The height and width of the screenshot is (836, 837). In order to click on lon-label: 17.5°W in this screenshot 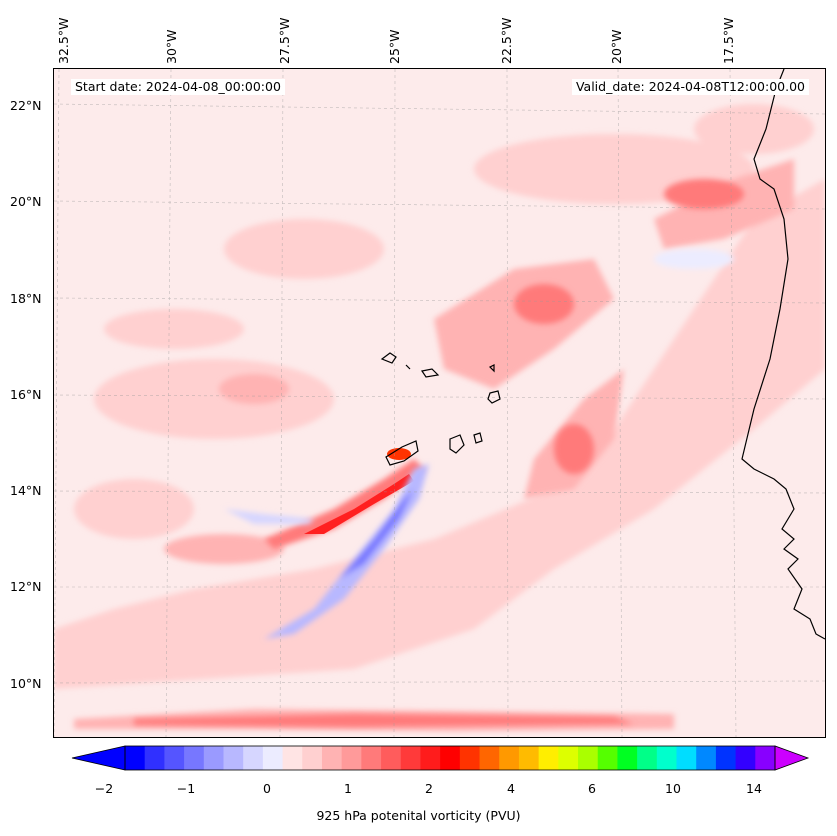, I will do `click(728, 40)`.